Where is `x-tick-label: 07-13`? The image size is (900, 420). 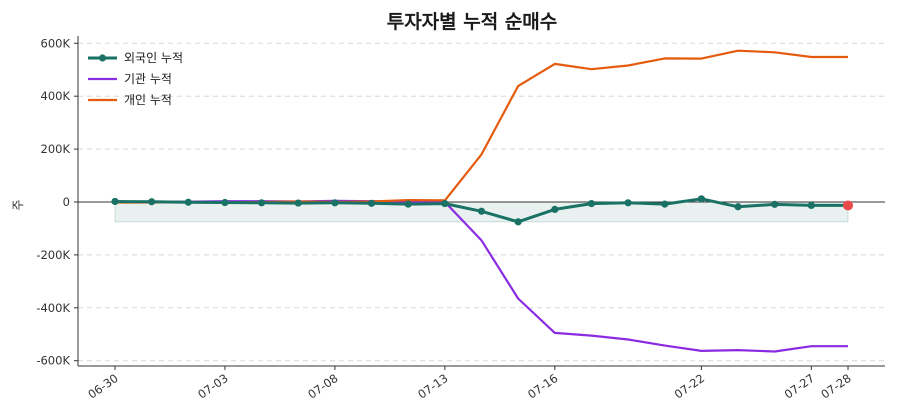 x-tick-label: 07-13 is located at coordinates (432, 386).